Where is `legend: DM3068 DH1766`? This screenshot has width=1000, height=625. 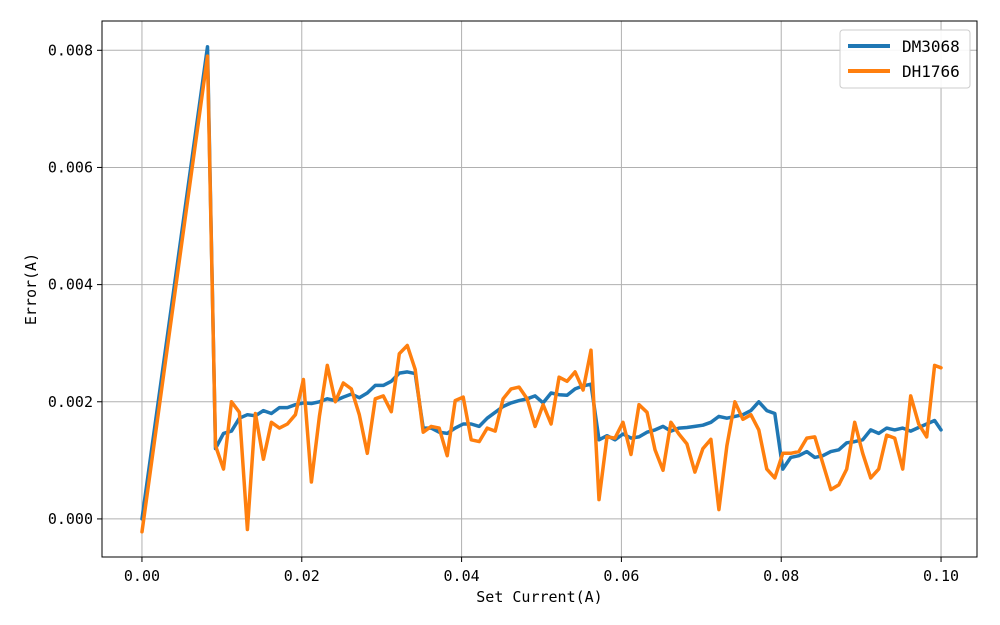 legend: DM3068 DH1766 is located at coordinates (905, 59).